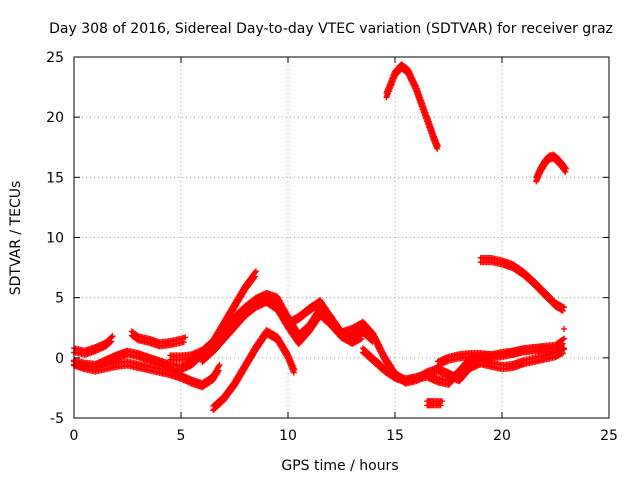 The height and width of the screenshot is (480, 640). What do you see at coordinates (55, 118) in the screenshot?
I see `y-tick-label: 20` at bounding box center [55, 118].